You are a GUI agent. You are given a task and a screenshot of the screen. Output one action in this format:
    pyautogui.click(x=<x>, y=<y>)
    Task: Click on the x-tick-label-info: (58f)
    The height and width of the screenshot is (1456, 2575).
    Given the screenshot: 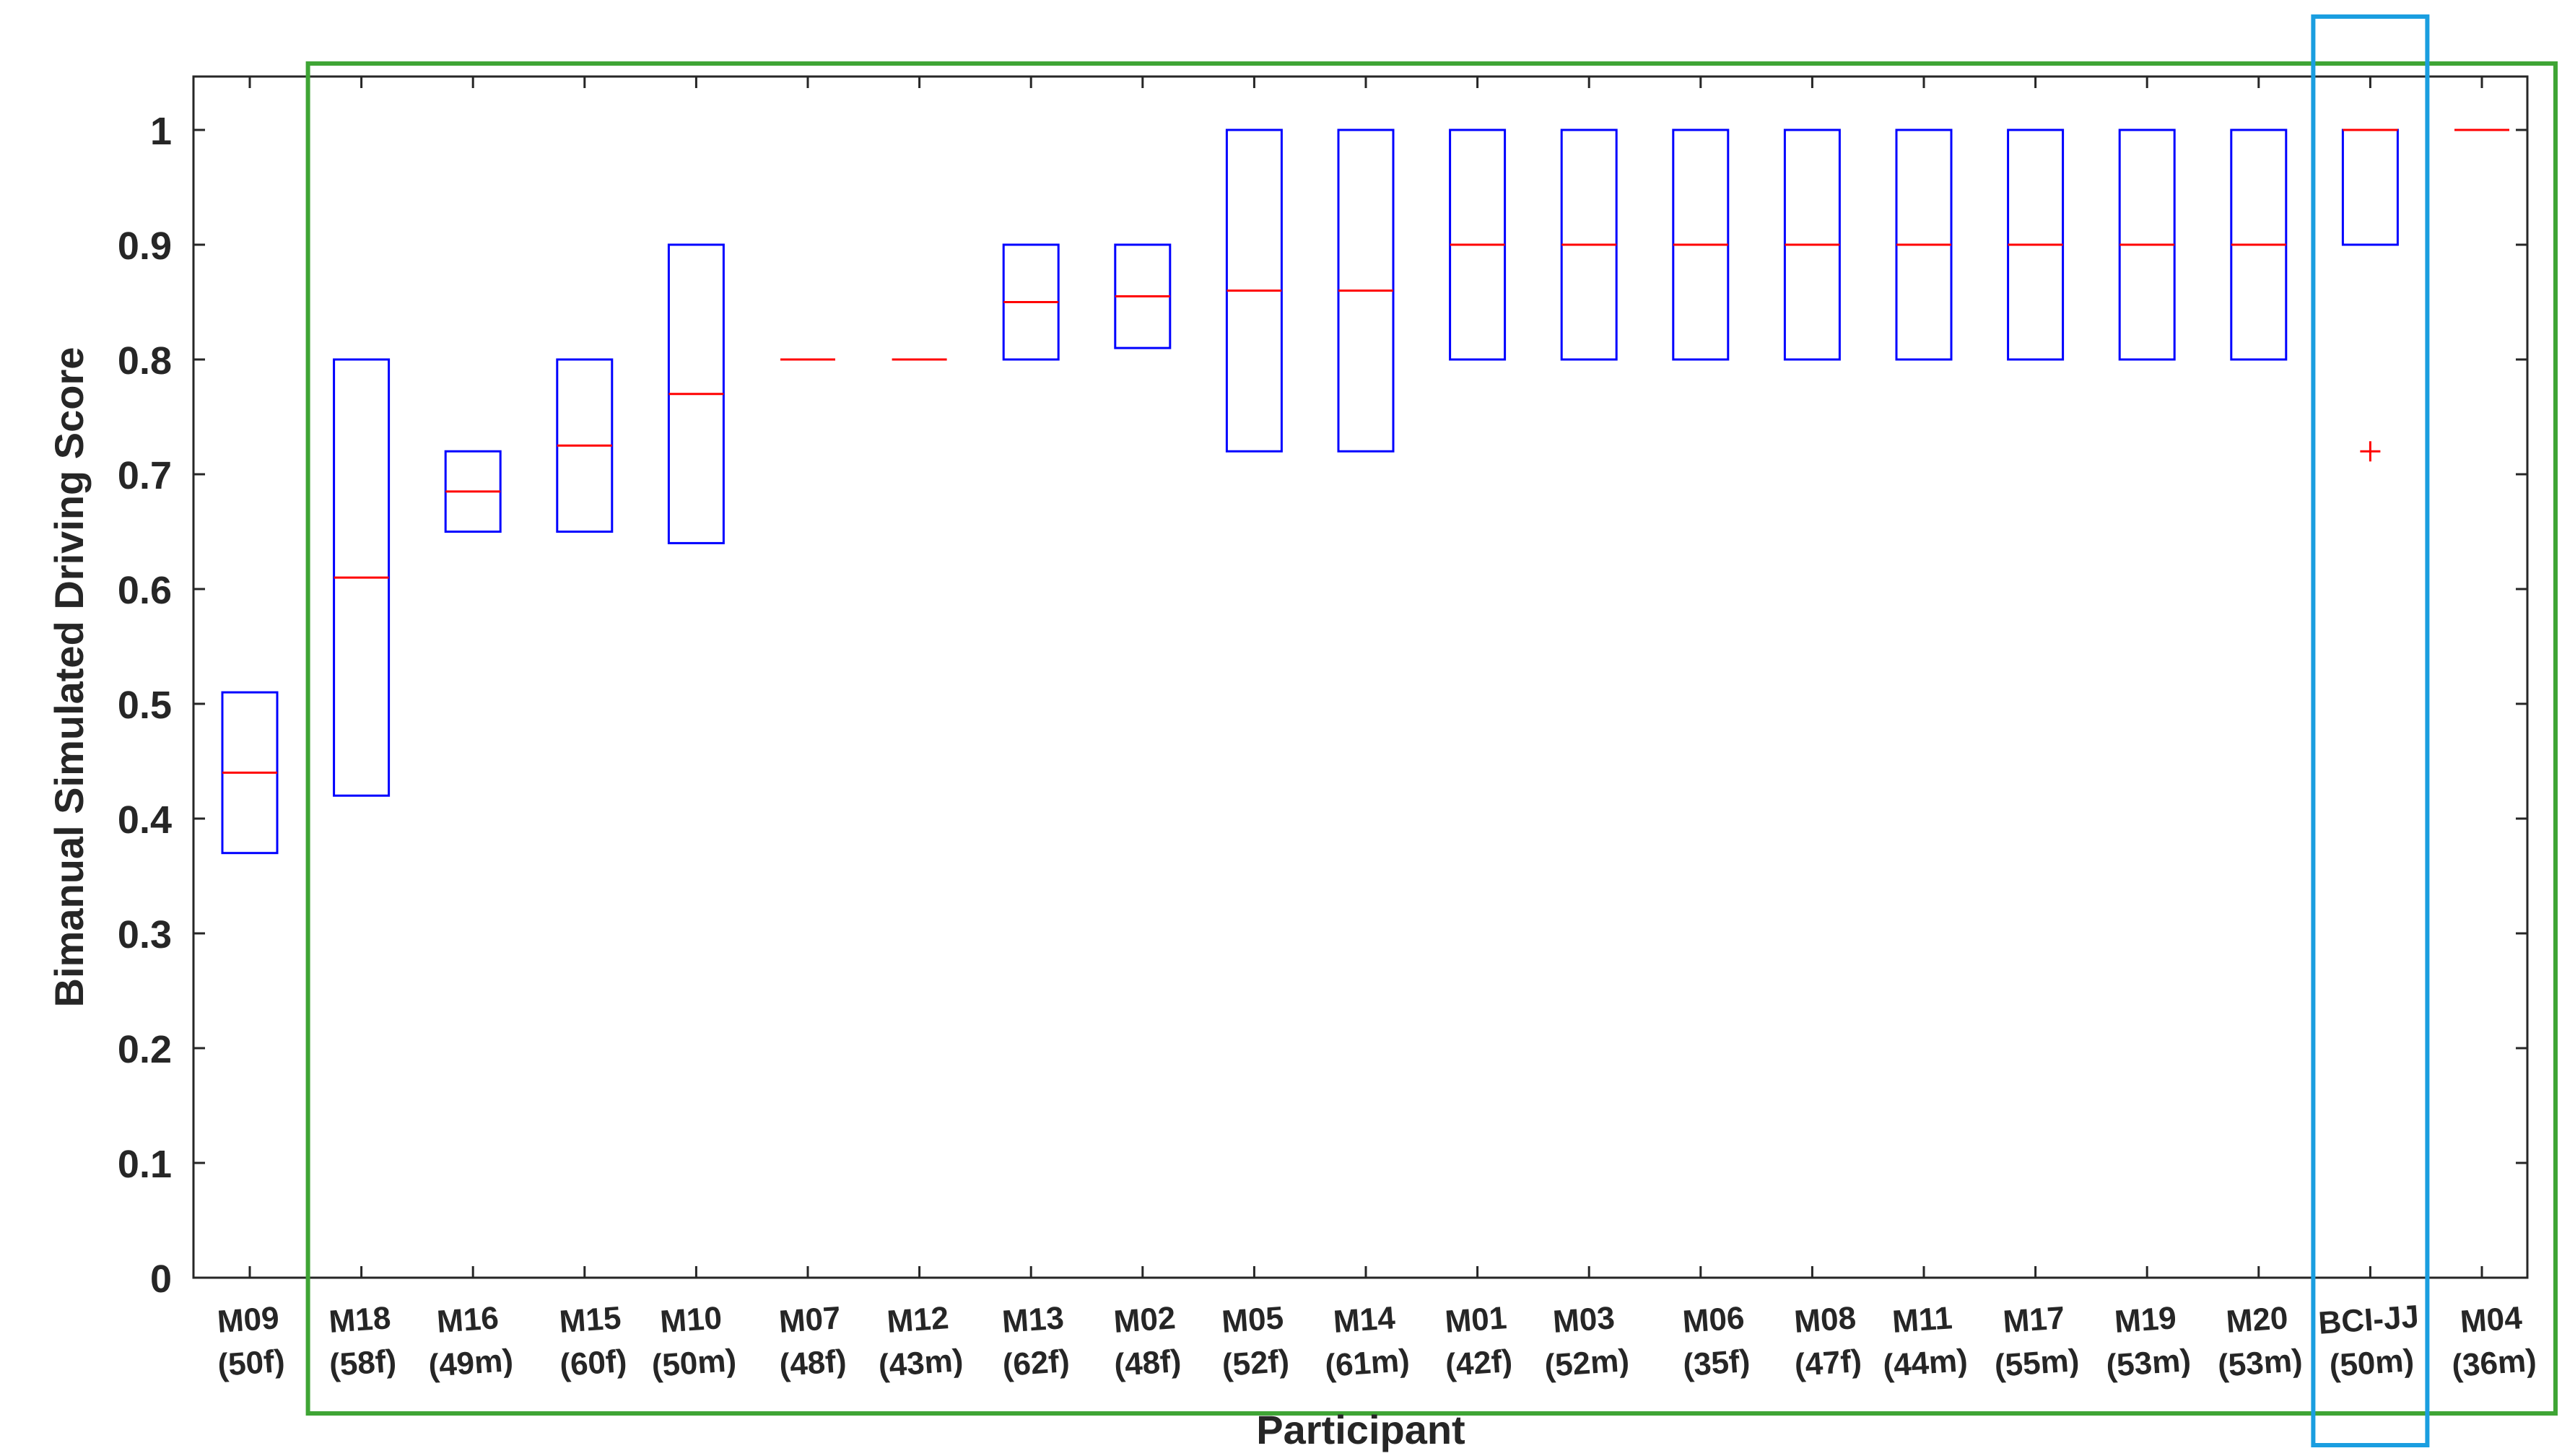 What is the action you would take?
    pyautogui.click(x=363, y=1363)
    